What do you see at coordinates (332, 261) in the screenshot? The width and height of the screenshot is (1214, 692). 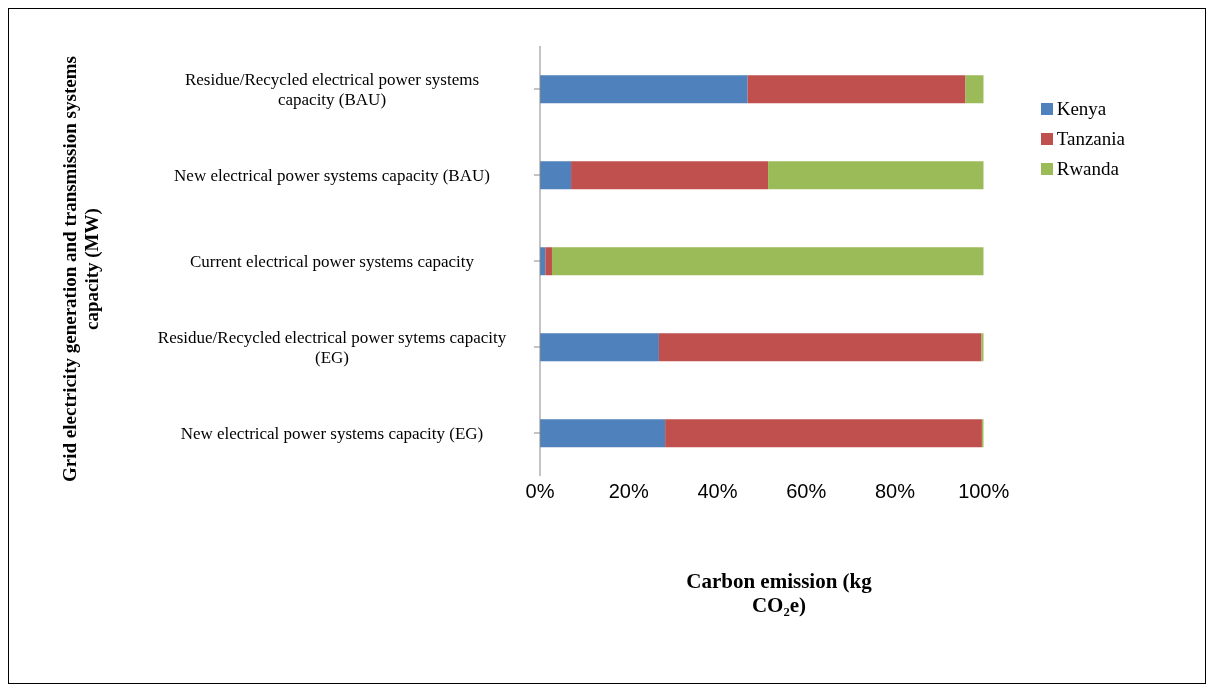 I see `y-tick-label: Current electrical power systems capacity` at bounding box center [332, 261].